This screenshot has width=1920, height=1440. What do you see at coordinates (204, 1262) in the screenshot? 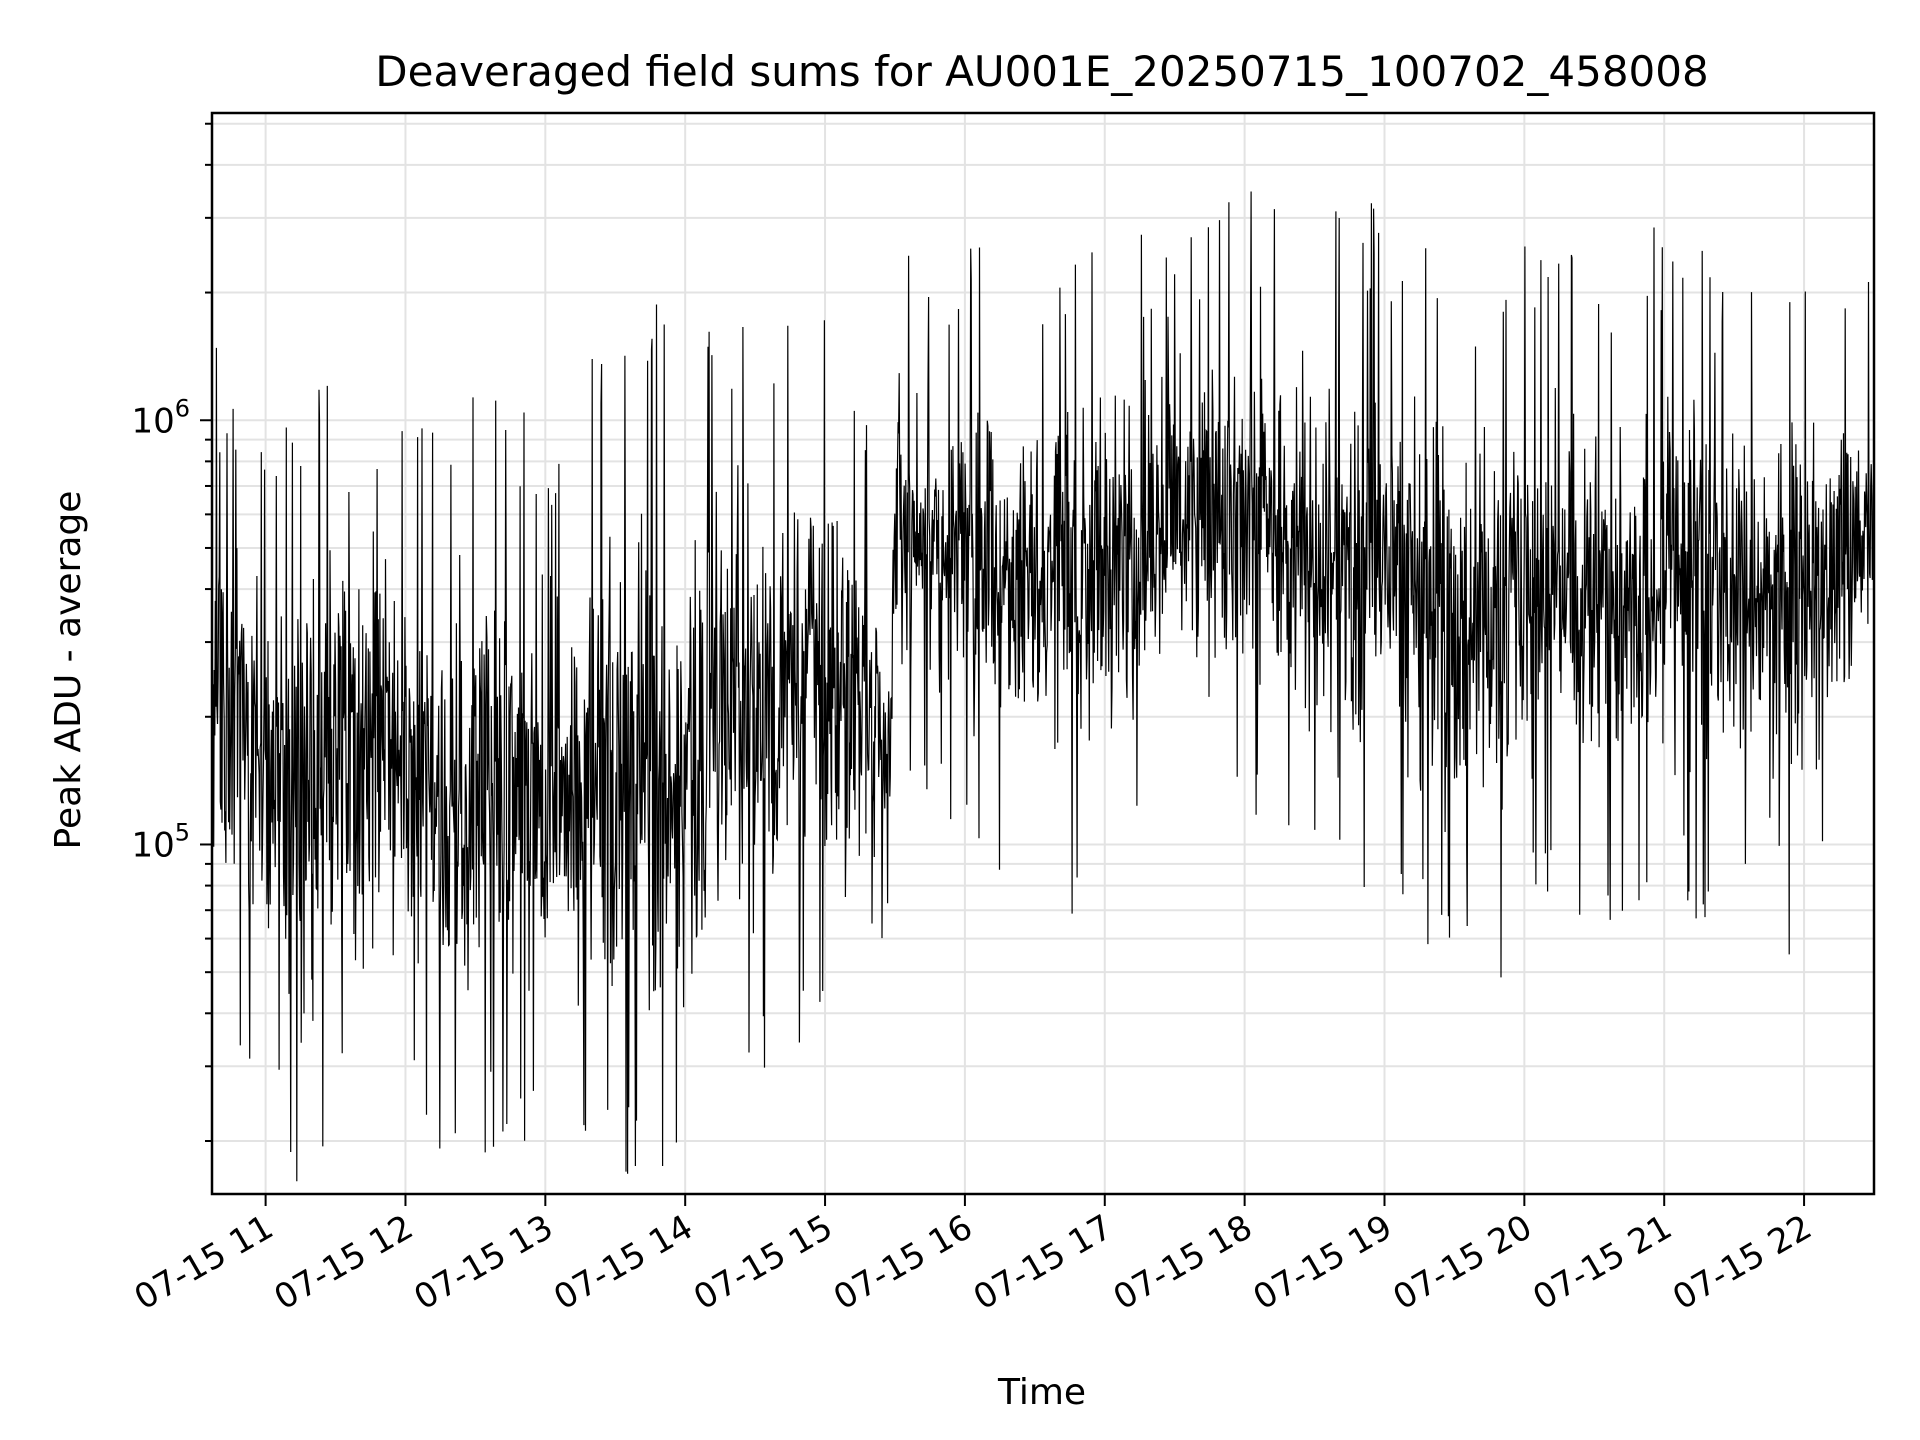
I see `x-tick-label: 07-15 11` at bounding box center [204, 1262].